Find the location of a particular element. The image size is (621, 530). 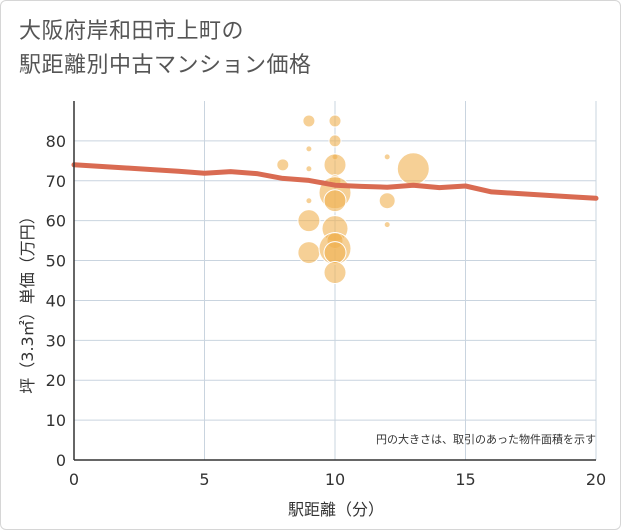

y-tick-label: 80 is located at coordinates (56, 141).